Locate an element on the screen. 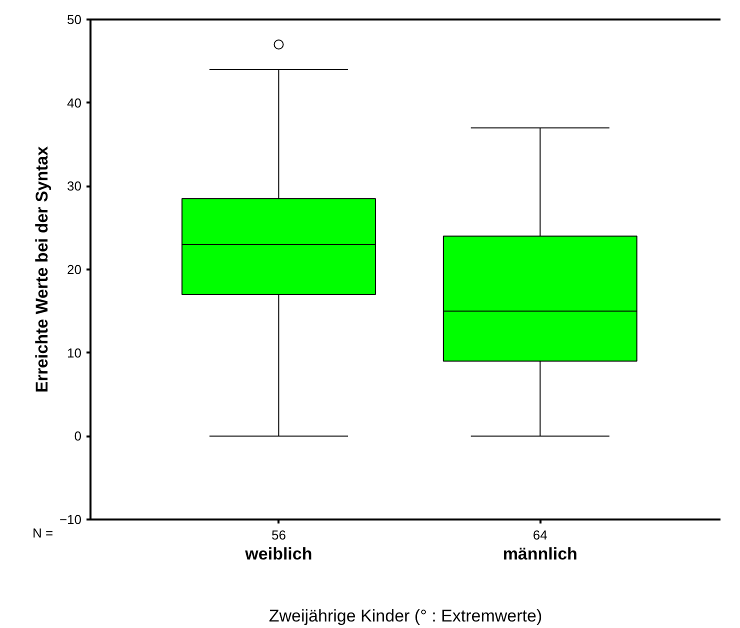 This screenshot has height=628, width=740. x-axis-title: Zweijährige Kinder (° : Extremwerte) is located at coordinates (405, 616).